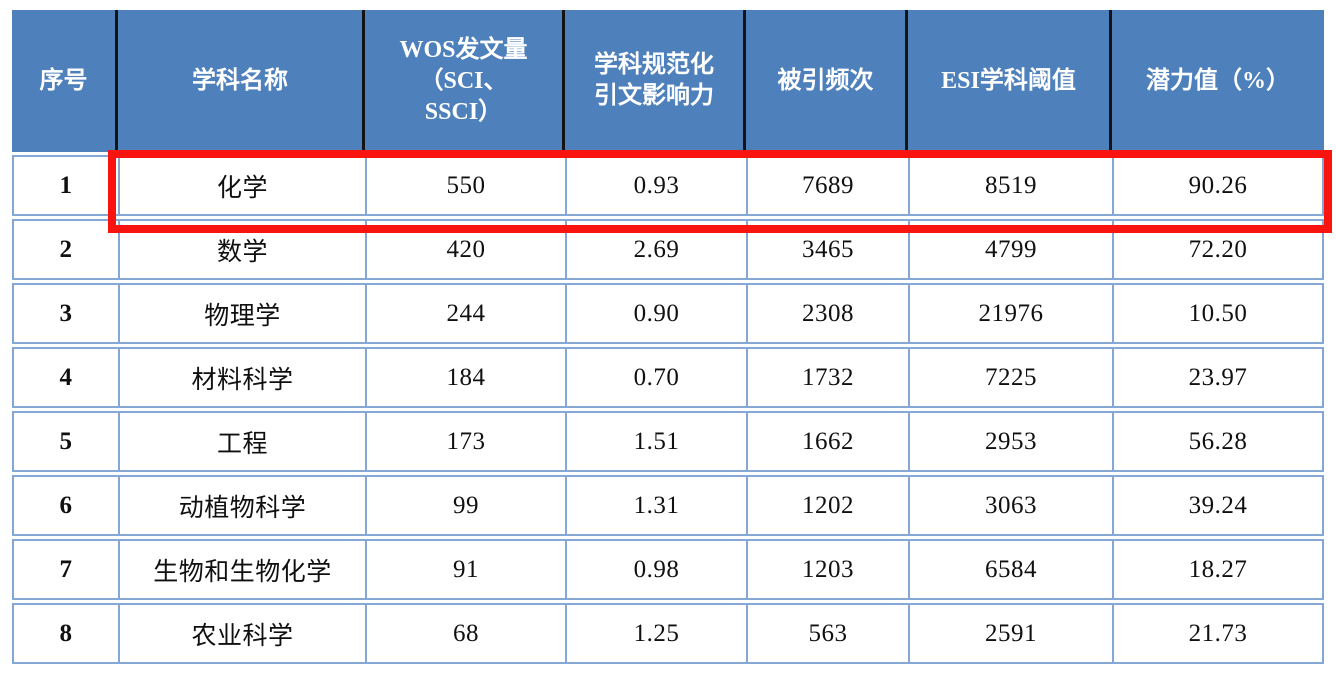 The width and height of the screenshot is (1336, 679). Describe the element at coordinates (243, 313) in the screenshot. I see `cell-discipline: 物理学` at that location.